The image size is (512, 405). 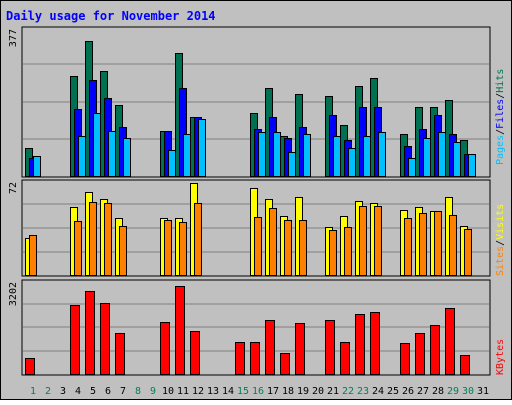 I want to click on bottom-panel-legend-kbytes: KBytes, so click(x=500, y=357).